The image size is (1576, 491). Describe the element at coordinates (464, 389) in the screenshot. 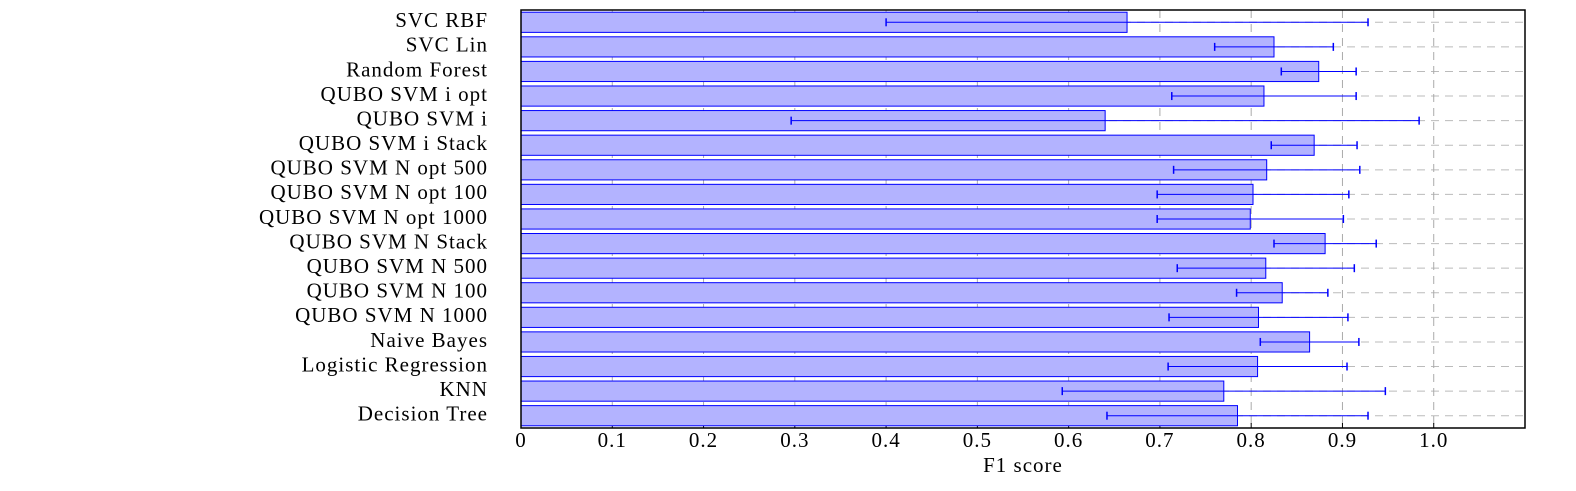

I see `y-tick-label: KNN` at that location.